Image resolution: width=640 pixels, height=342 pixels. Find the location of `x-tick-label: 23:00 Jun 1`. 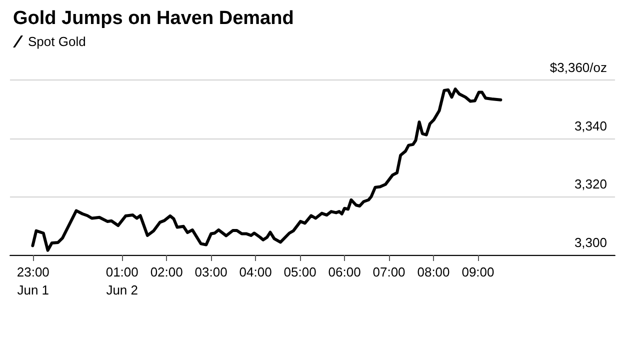

x-tick-label: 23:00 Jun 1 is located at coordinates (33, 281).